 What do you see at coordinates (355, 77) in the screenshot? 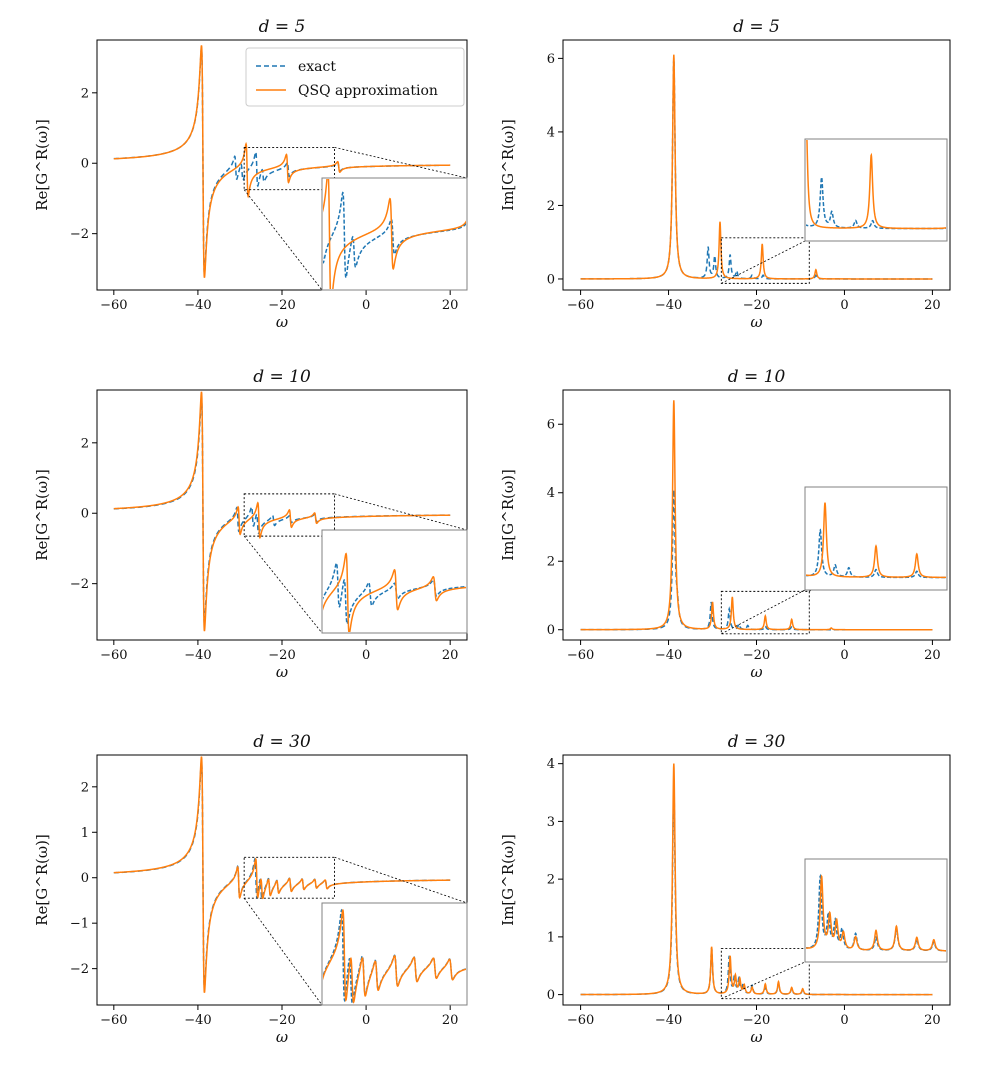
I see `legend: exact QSQ approximation` at bounding box center [355, 77].